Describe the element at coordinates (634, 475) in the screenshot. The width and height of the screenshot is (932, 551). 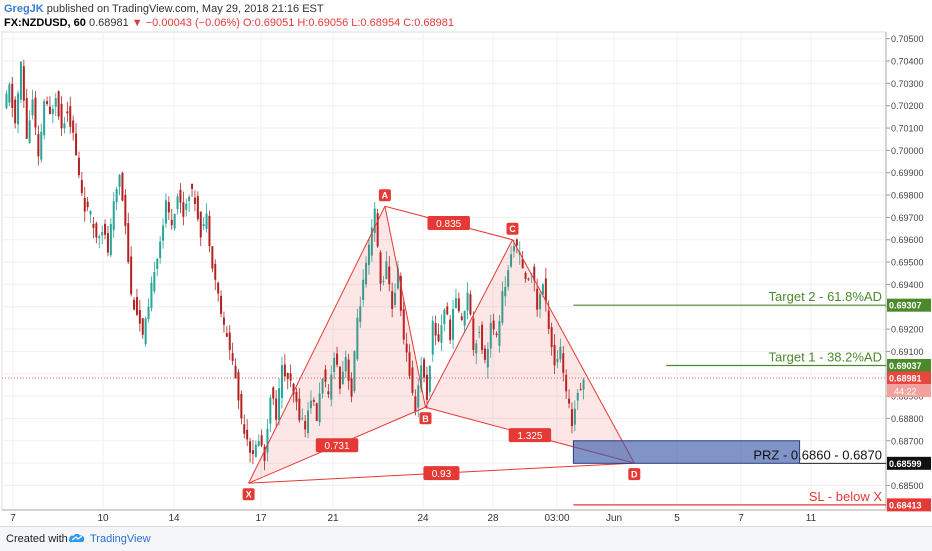
I see `pattern-point-label: D` at that location.